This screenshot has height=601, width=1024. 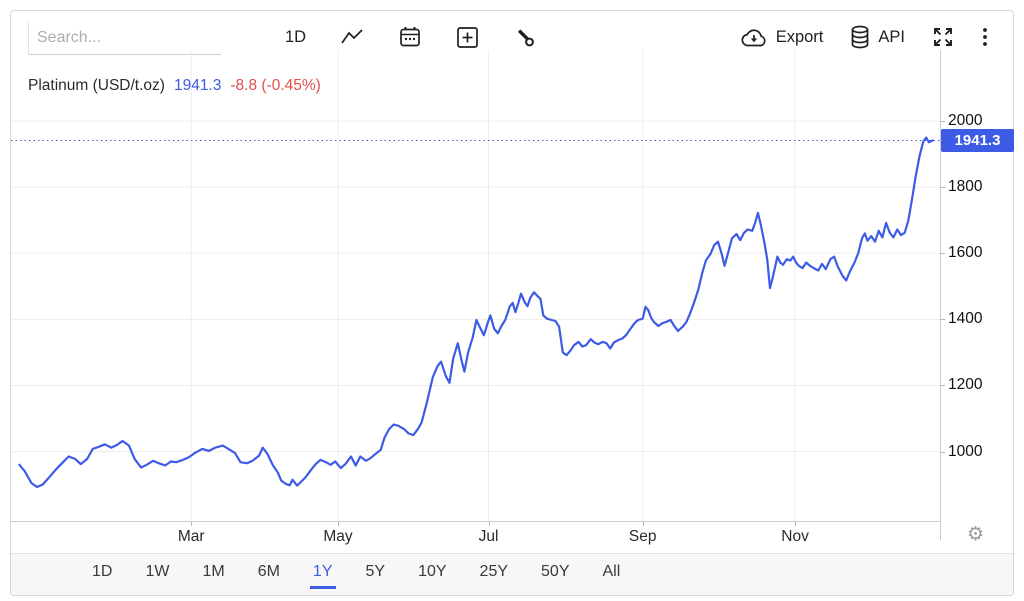 I want to click on tools-button, so click(x=524, y=37).